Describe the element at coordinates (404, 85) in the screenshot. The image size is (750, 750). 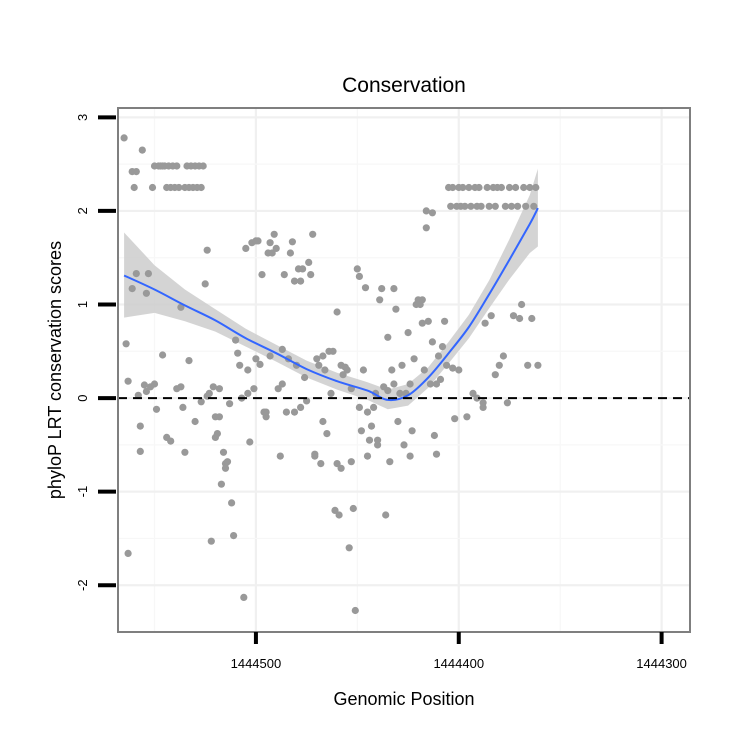
I see `chart-title: Conservation` at that location.